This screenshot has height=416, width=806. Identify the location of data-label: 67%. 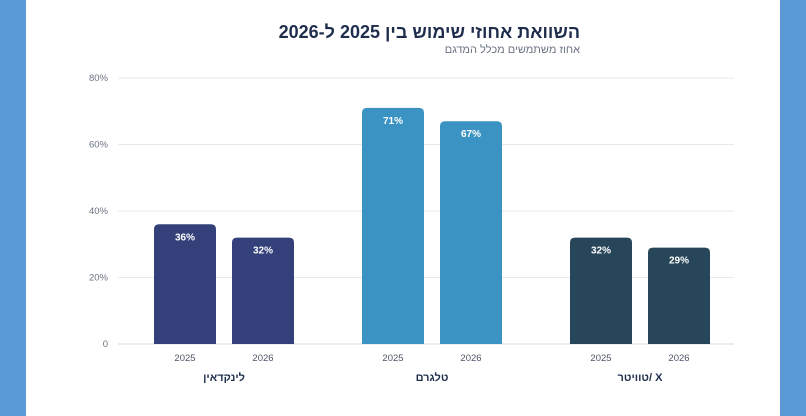
(471, 134).